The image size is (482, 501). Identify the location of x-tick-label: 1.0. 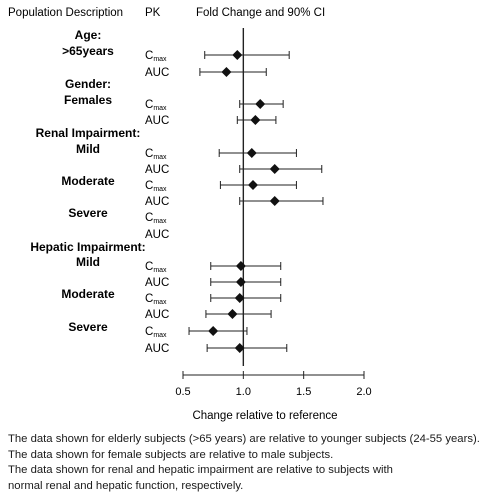
(243, 392).